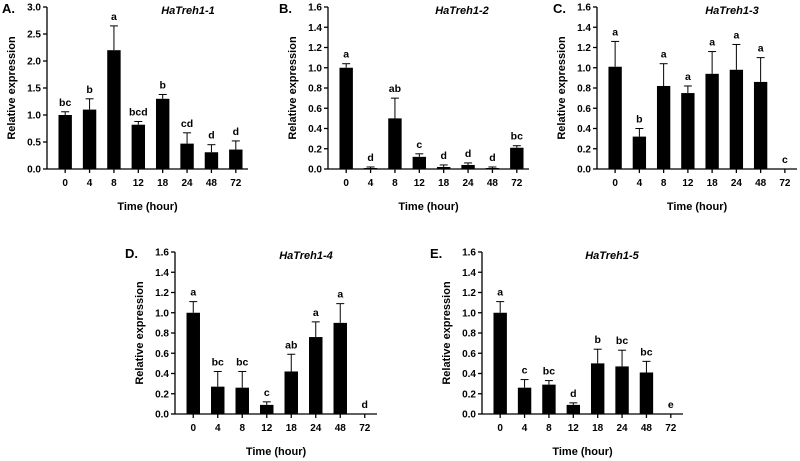  Describe the element at coordinates (162, 394) in the screenshot. I see `y-tick-label: 0.2` at that location.